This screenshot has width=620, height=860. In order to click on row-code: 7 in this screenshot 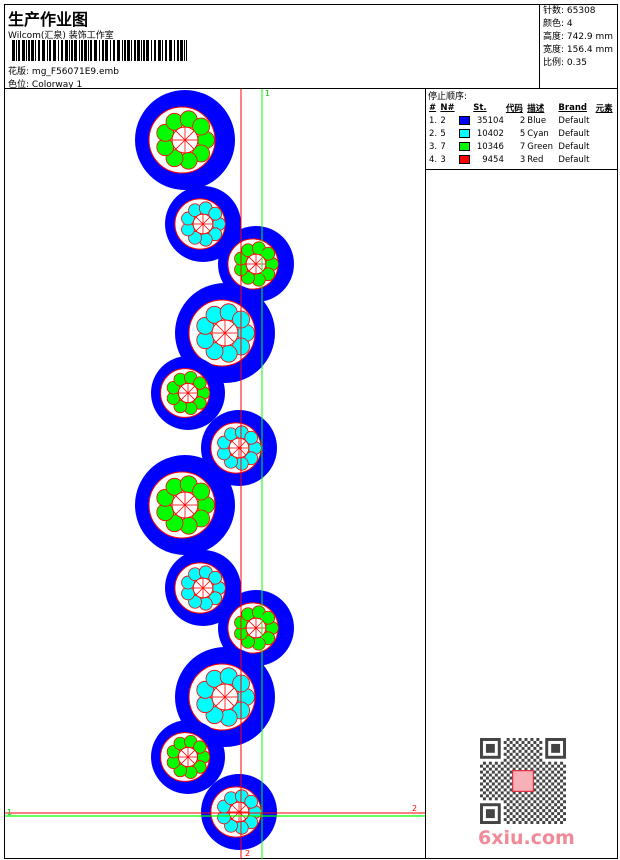, I will do `click(522, 146)`.